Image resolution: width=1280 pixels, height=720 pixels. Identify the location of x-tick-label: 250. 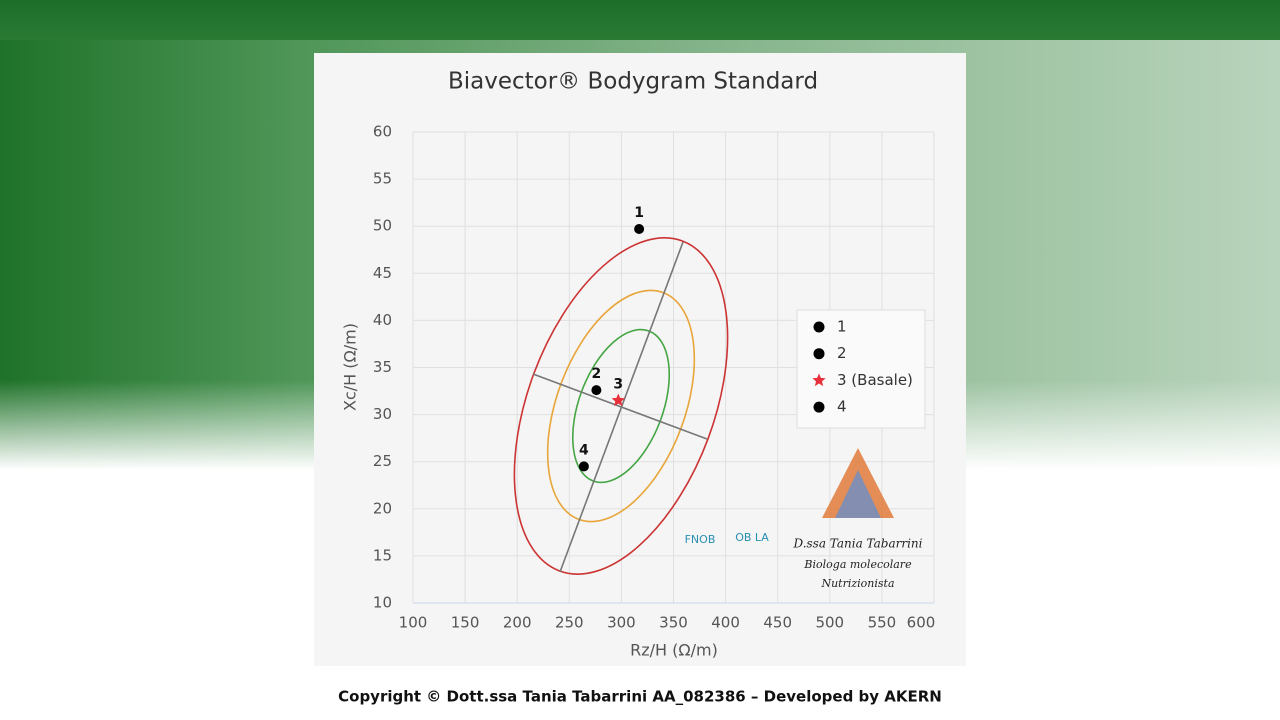
(569, 623).